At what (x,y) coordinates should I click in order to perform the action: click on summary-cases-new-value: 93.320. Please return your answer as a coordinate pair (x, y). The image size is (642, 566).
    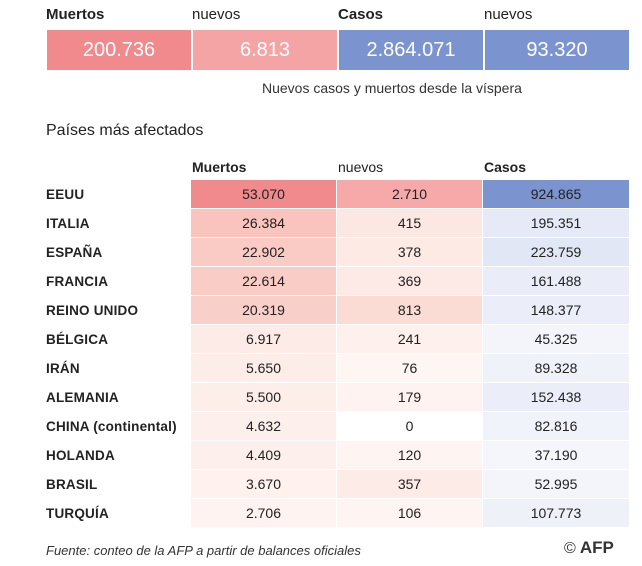
    Looking at the image, I should click on (557, 50).